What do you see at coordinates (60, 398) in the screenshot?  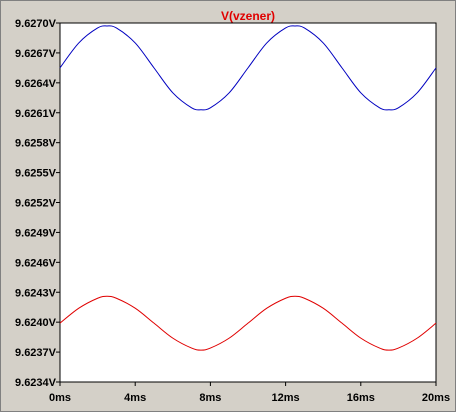 I see `x-tick-label: 0ms` at bounding box center [60, 398].